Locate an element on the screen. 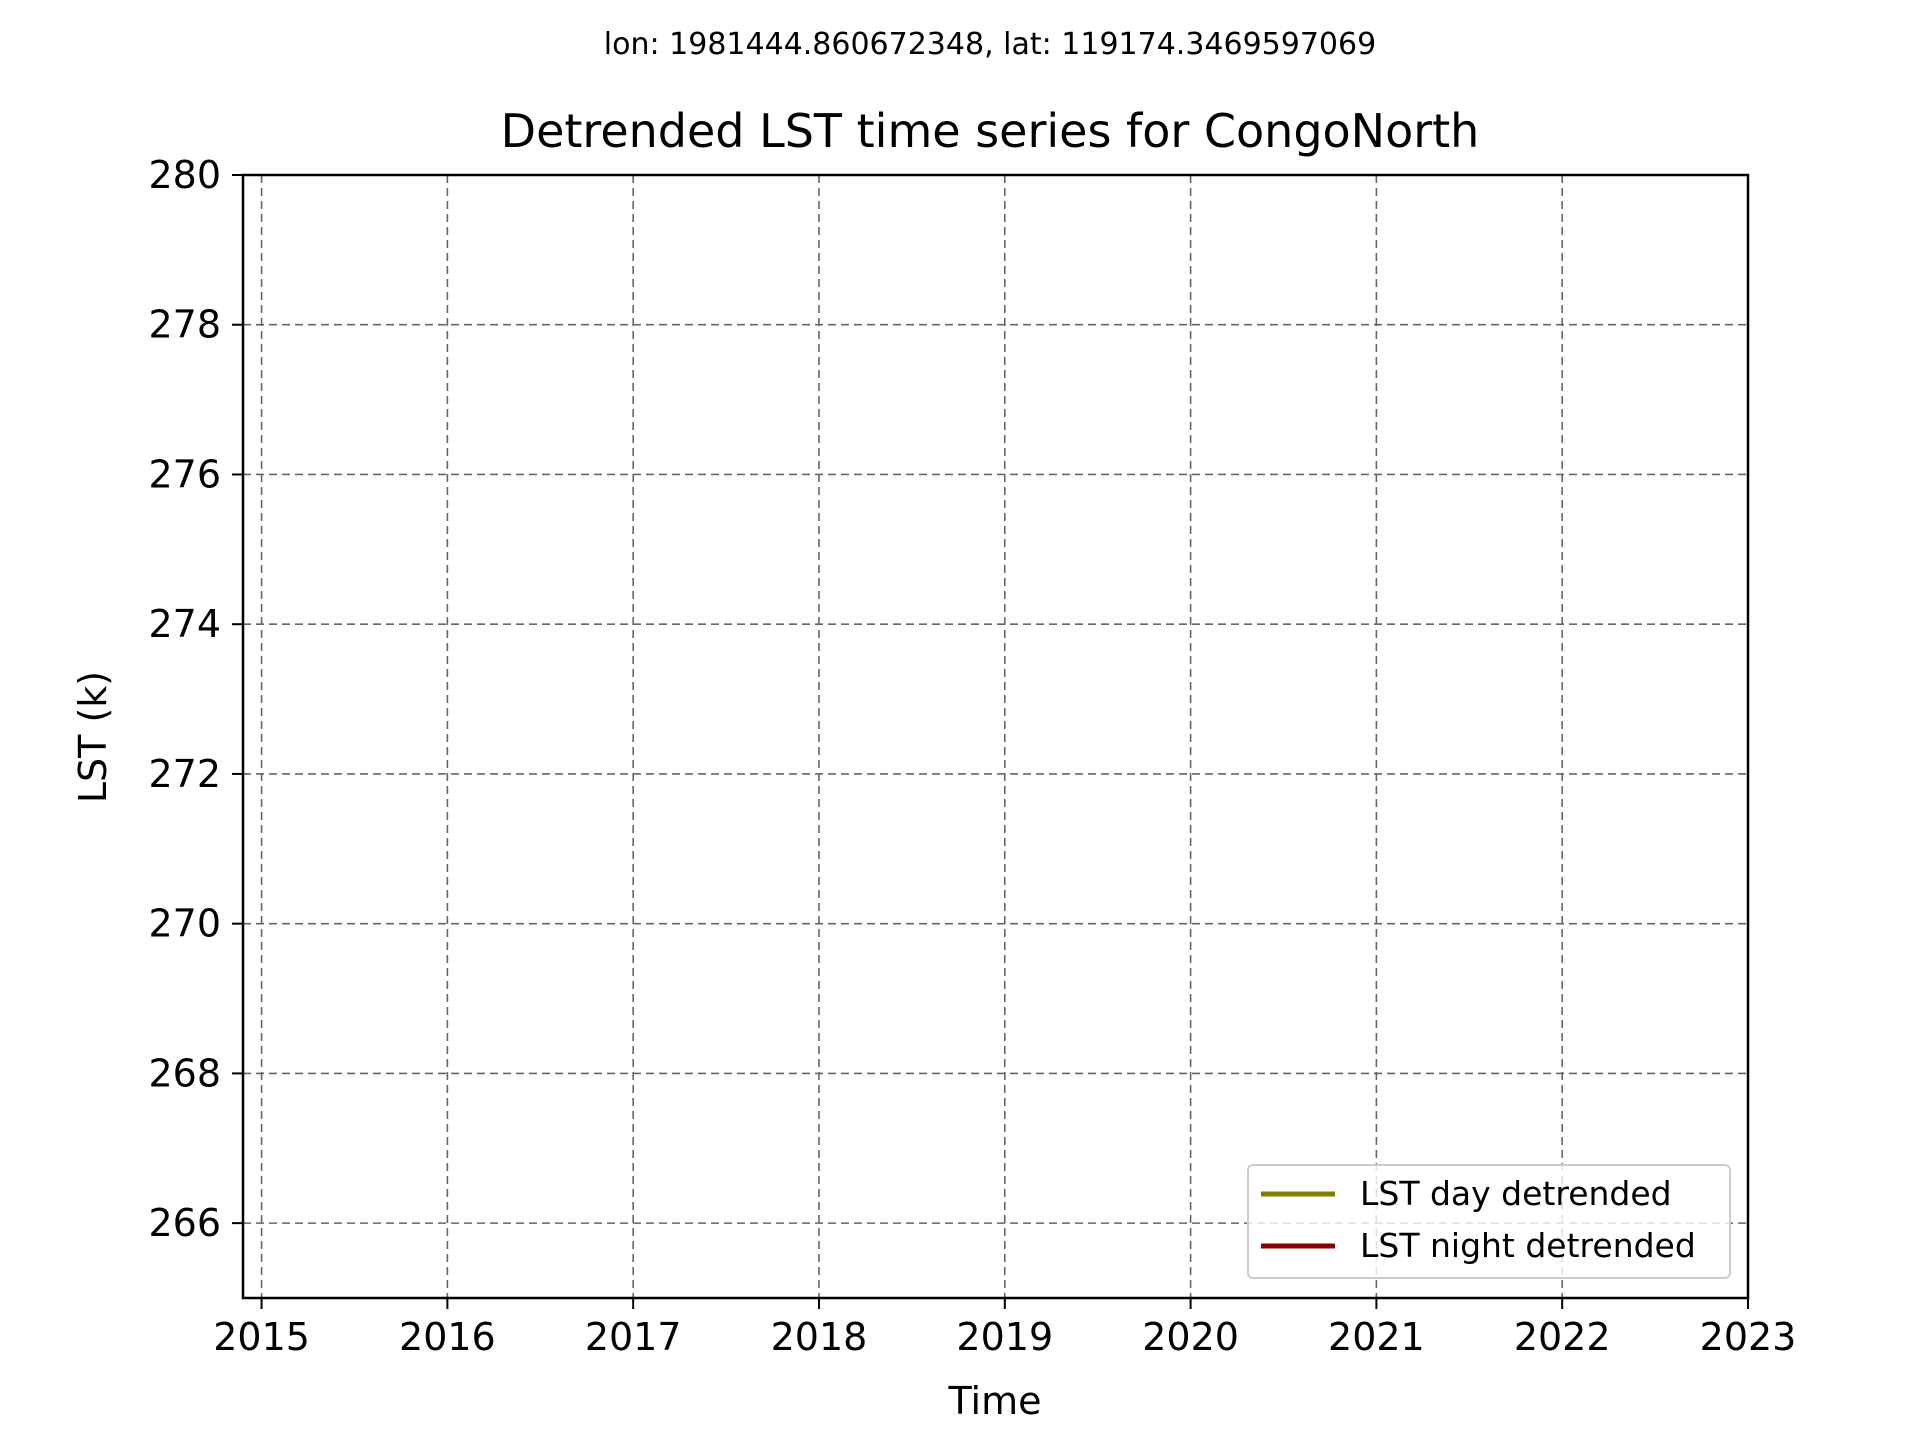 The width and height of the screenshot is (1920, 1445). legend-box is located at coordinates (1489, 1221).